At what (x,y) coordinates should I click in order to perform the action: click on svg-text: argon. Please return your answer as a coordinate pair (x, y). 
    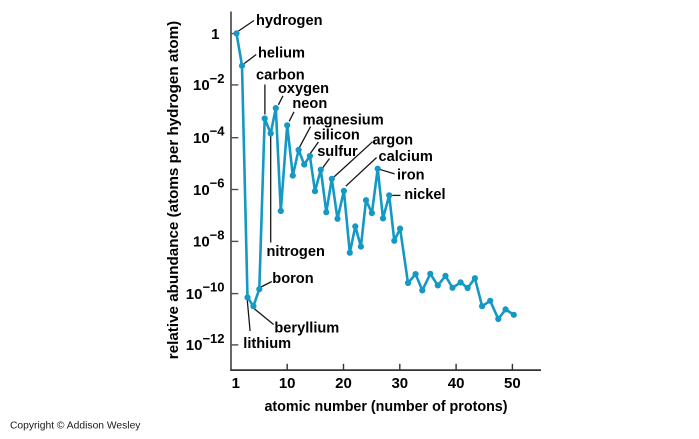
    Looking at the image, I should click on (393, 140).